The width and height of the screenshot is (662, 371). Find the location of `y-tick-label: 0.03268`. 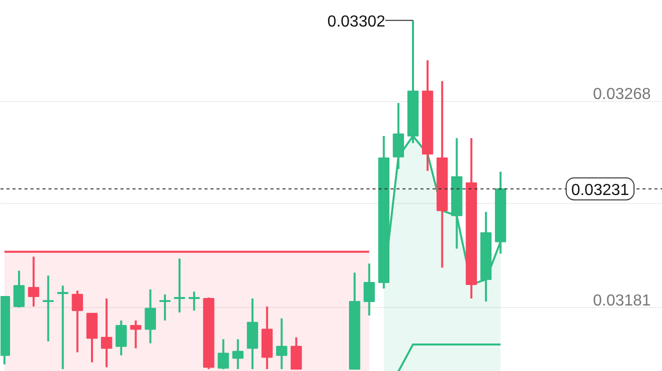

y-tick-label: 0.03268 is located at coordinates (621, 95).